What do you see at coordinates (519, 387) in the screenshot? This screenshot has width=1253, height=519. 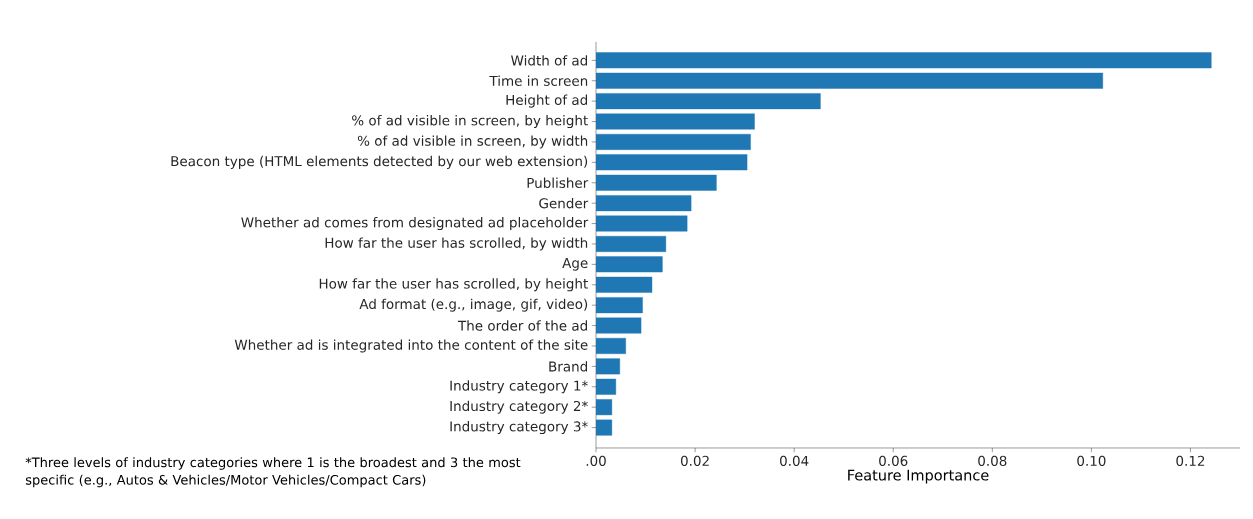 I see `y-tick-label: Industry category 1*` at bounding box center [519, 387].